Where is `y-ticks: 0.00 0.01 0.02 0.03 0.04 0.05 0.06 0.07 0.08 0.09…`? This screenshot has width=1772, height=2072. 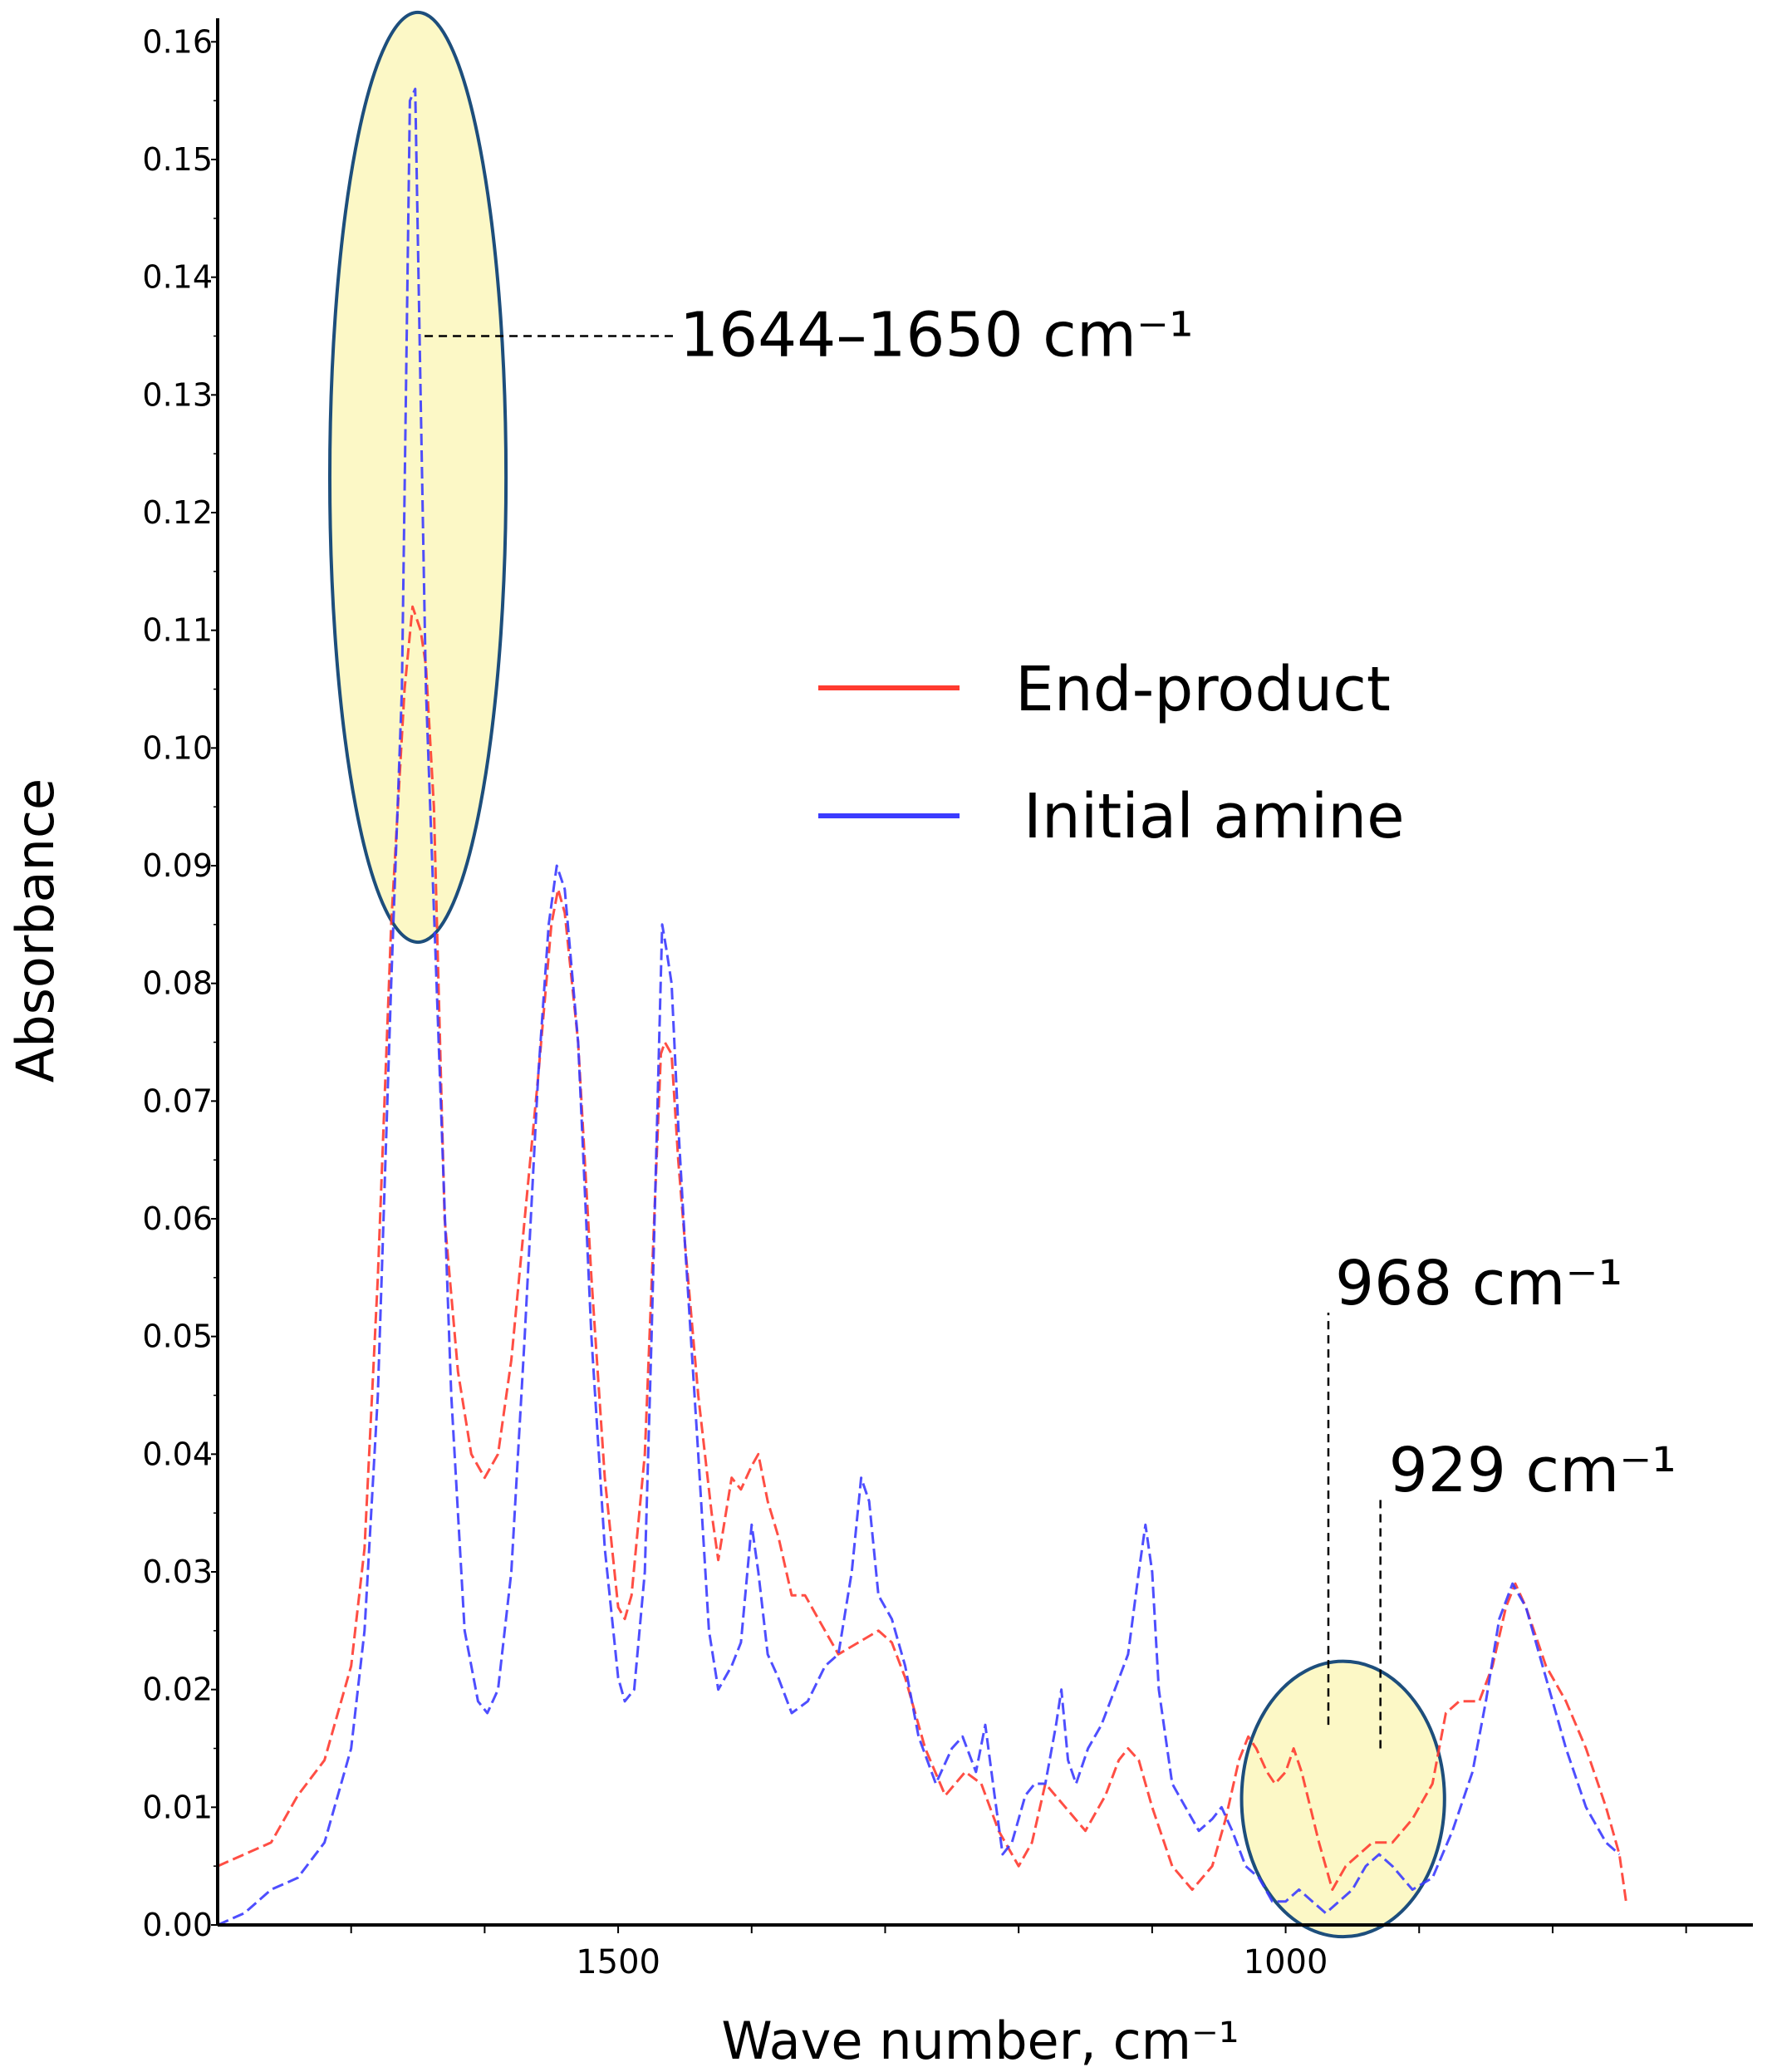 y-ticks: 0.00 0.01 0.02 0.03 0.04 0.05 0.06 0.07 0.08 0.09… is located at coordinates (180, 983).